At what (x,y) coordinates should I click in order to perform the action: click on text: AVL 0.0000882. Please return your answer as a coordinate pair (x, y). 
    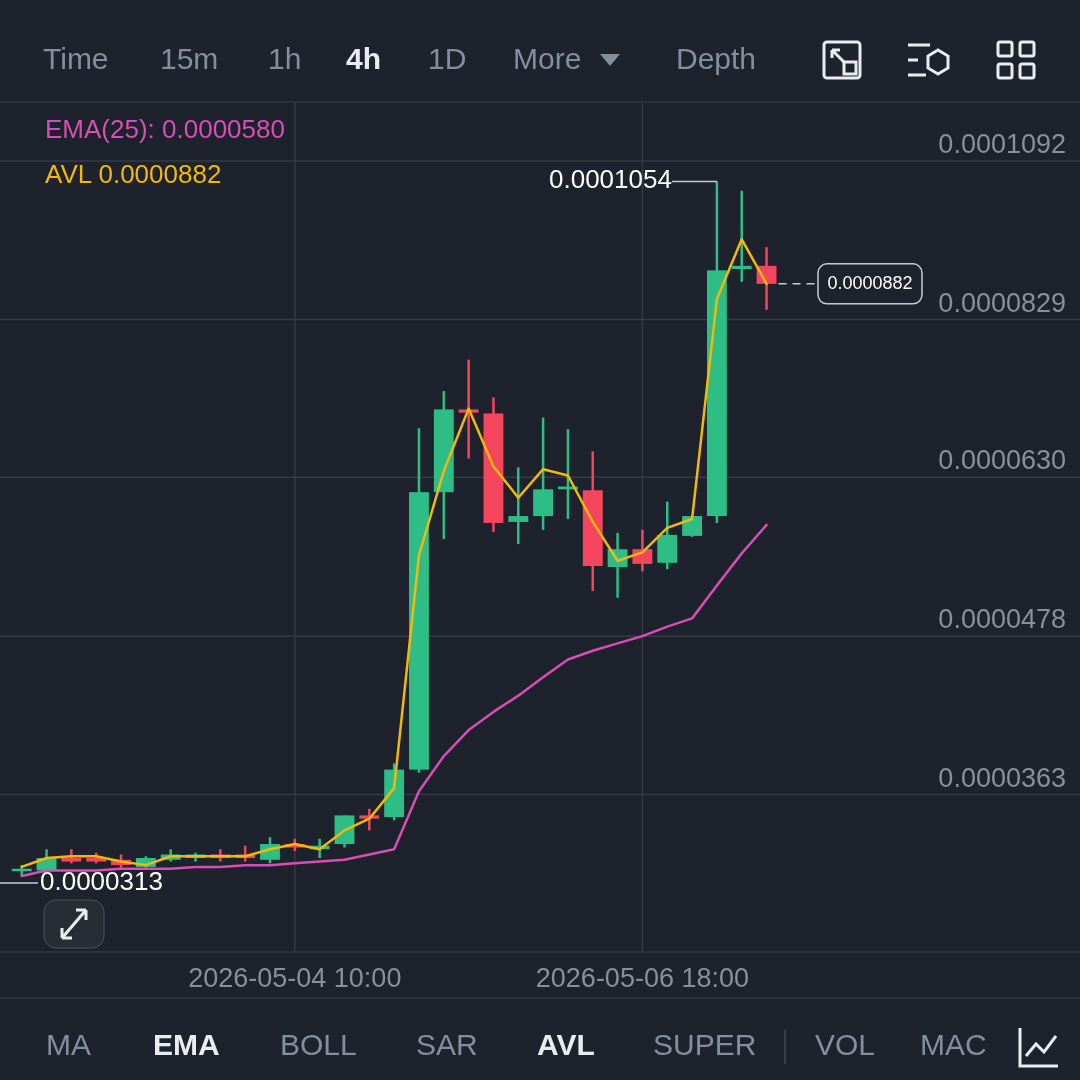
    Looking at the image, I should click on (133, 173).